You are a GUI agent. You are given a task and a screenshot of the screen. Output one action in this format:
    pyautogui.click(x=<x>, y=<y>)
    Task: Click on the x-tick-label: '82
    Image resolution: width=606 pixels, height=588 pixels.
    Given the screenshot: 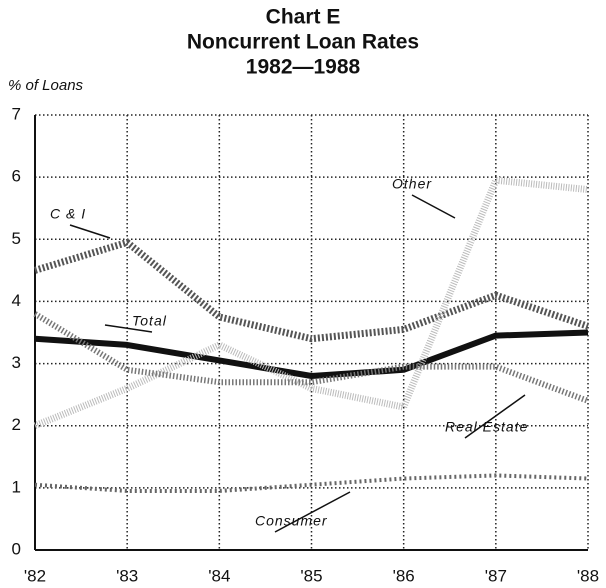 What is the action you would take?
    pyautogui.click(x=35, y=575)
    